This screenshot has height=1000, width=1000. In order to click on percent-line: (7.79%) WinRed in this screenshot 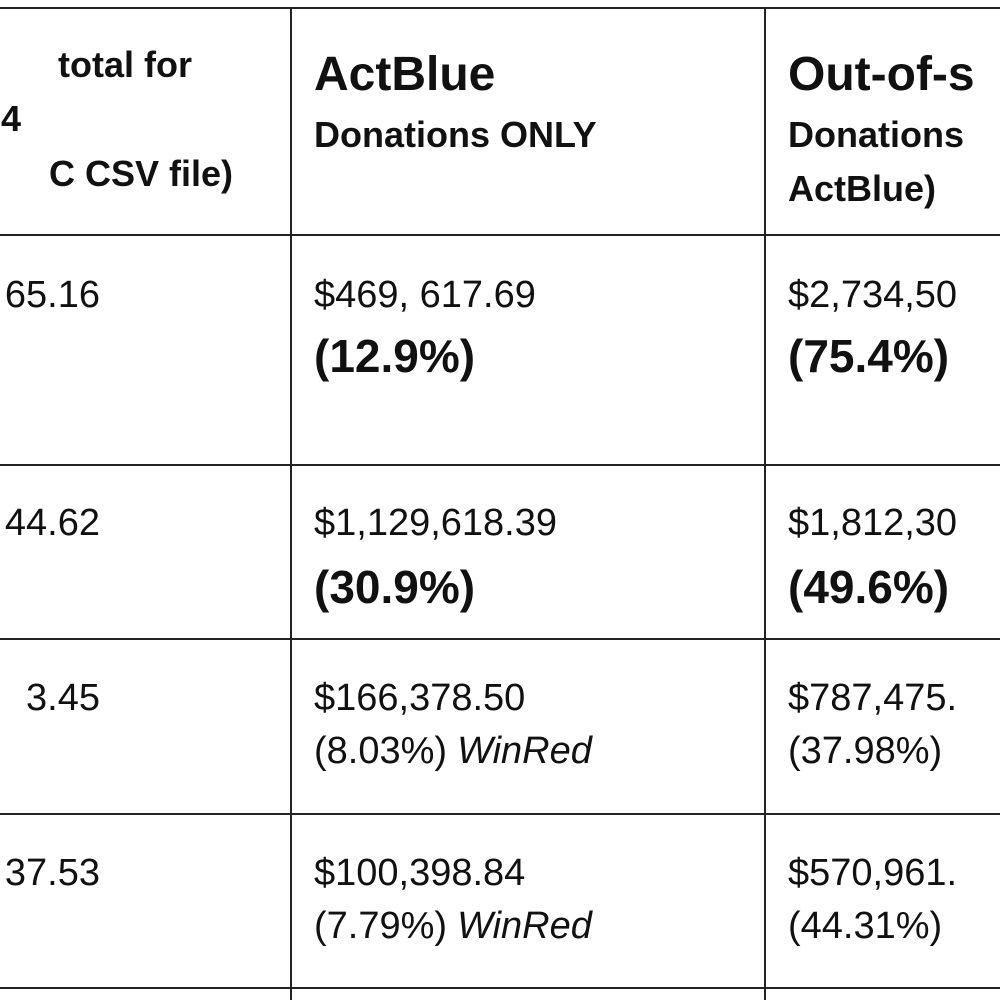, I will do `click(454, 926)`.